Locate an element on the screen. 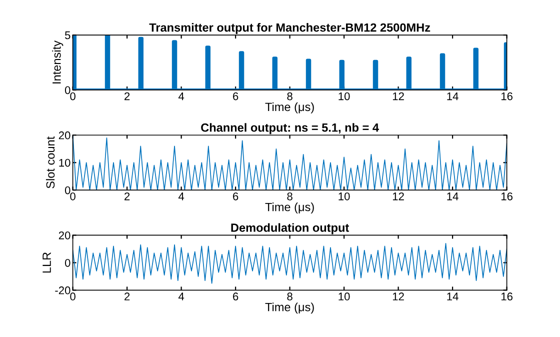 This screenshot has width=560, height=337. y-axis-title: Intensity is located at coordinates (58, 62).